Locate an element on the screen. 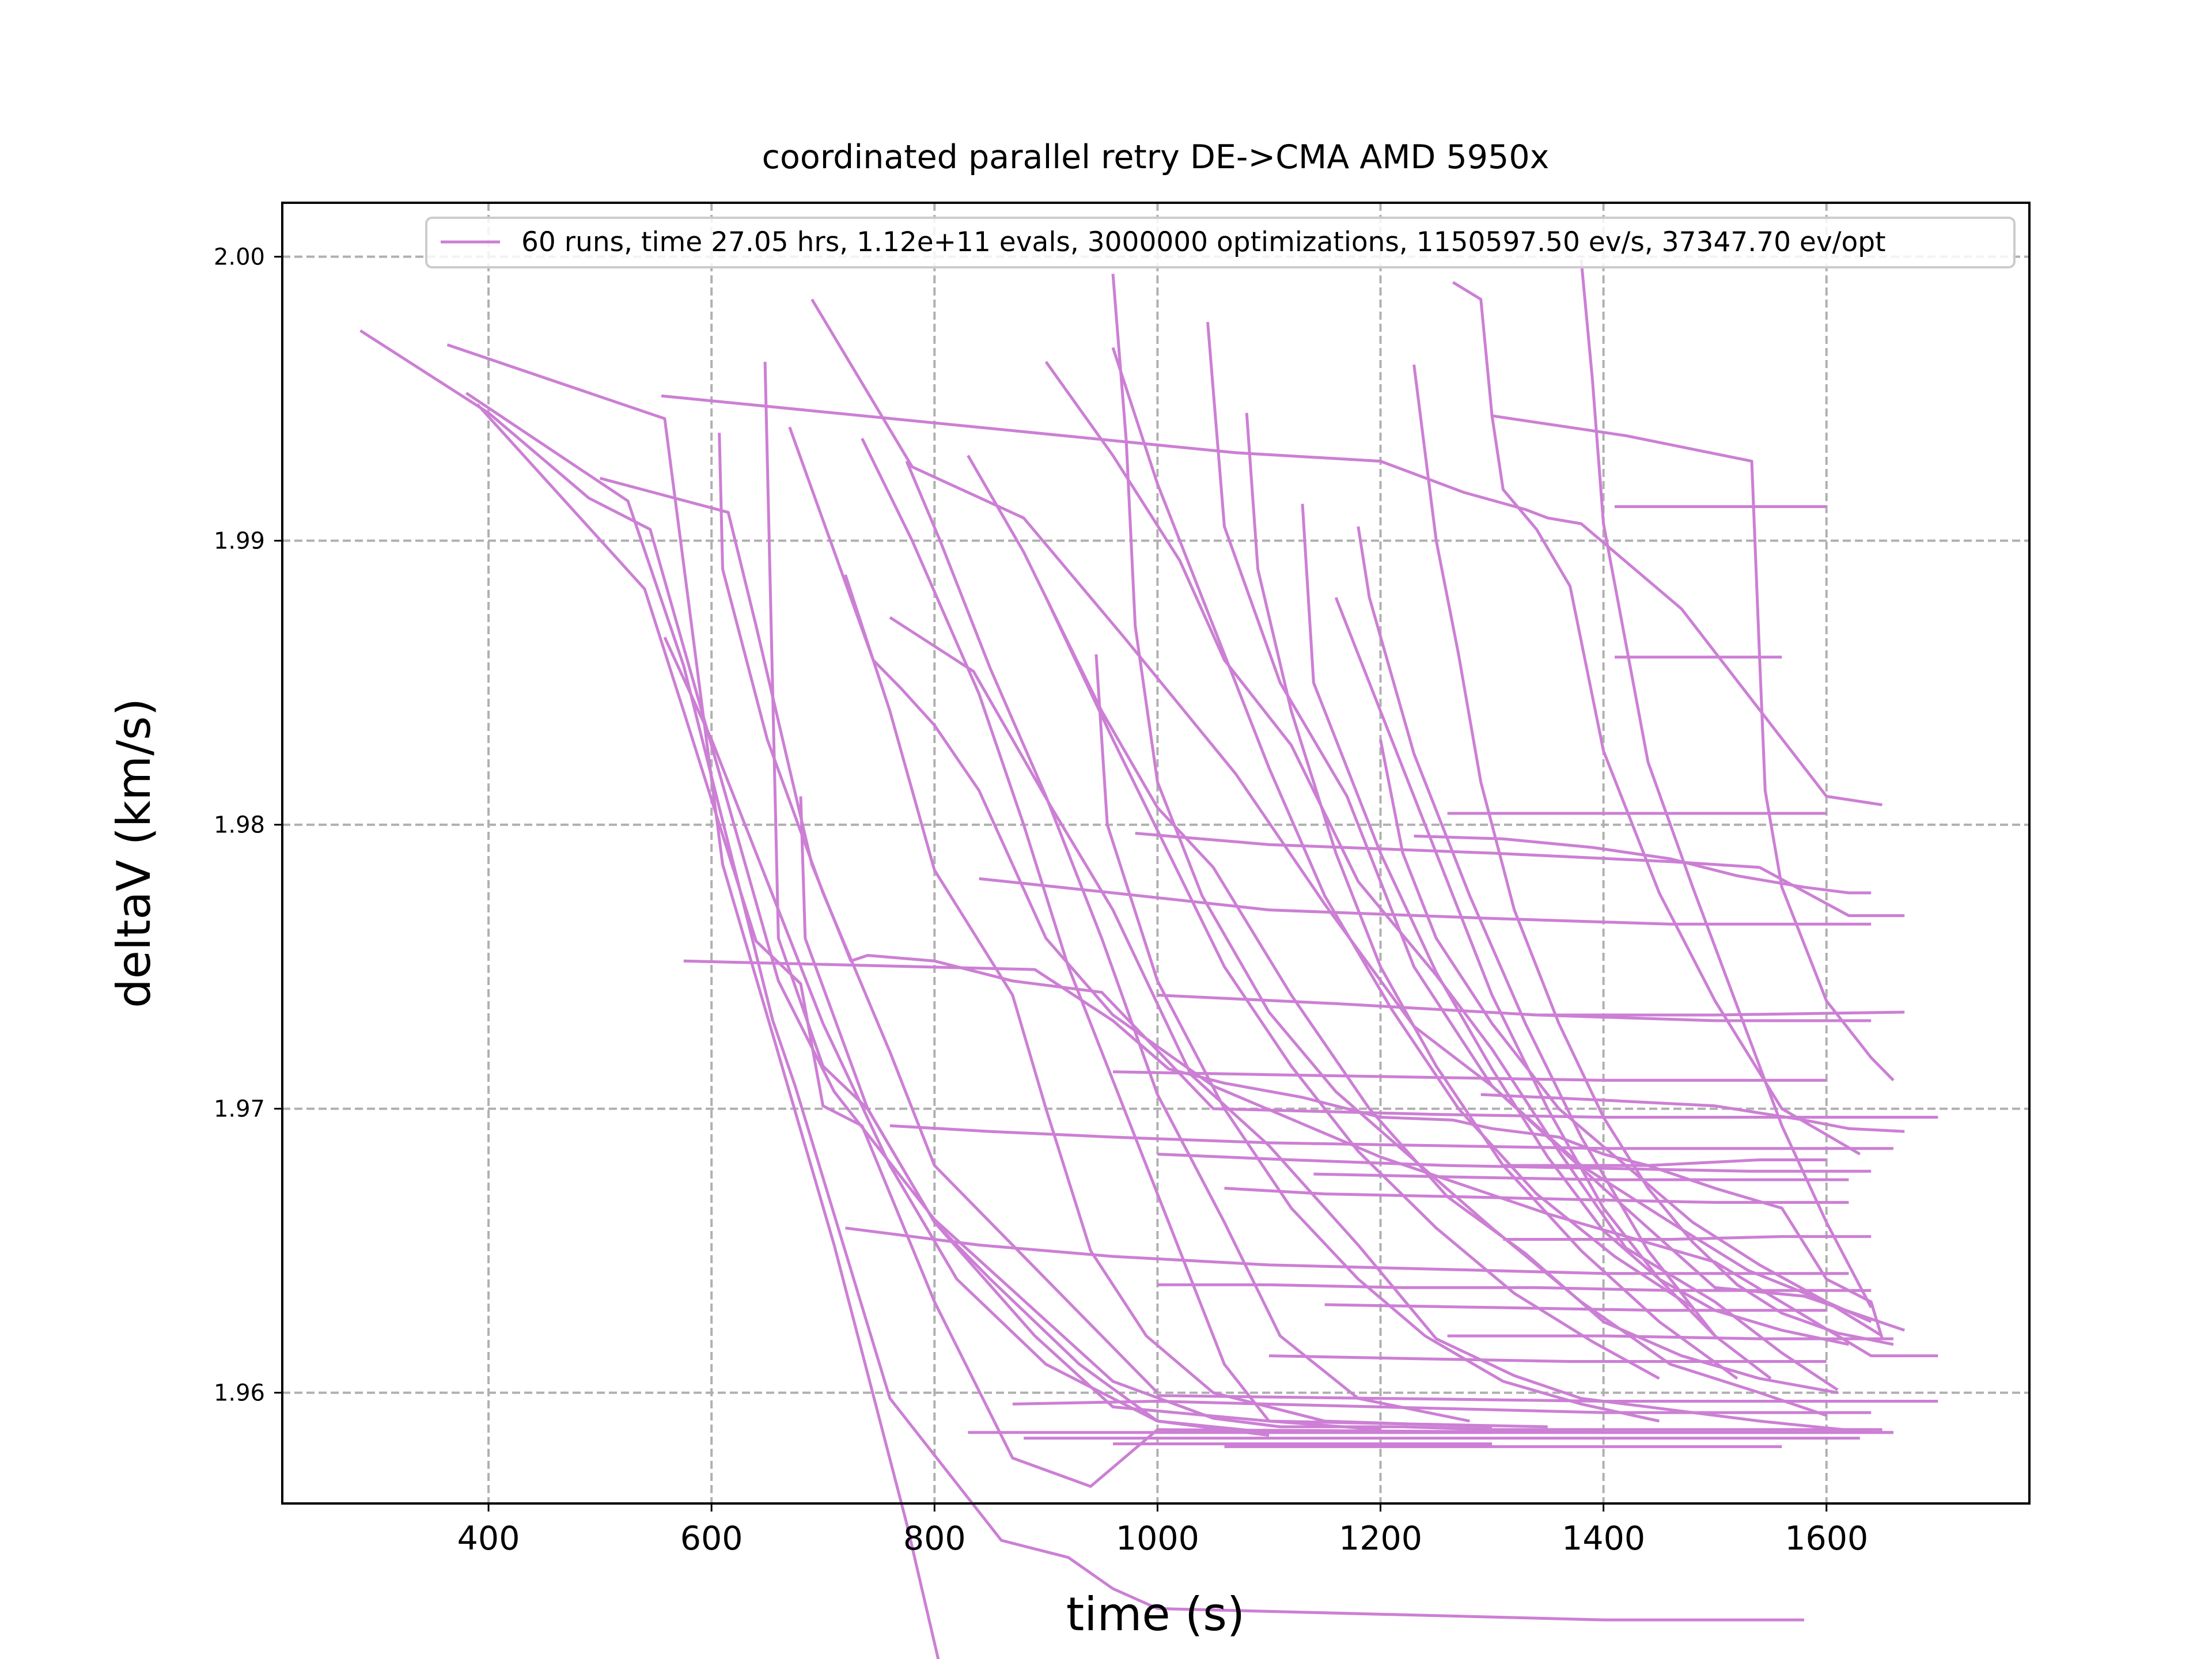 This screenshot has width=2212, height=1659. x-tick-label: 600 is located at coordinates (711, 1539).